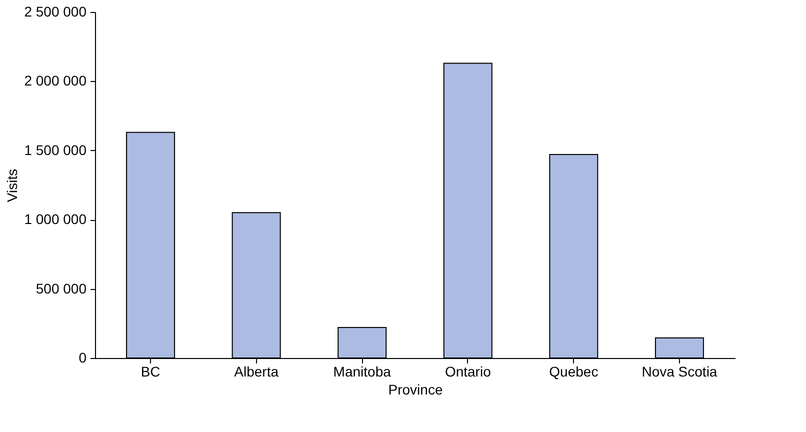  I want to click on y-tick-label: 2 500 000, so click(55, 12).